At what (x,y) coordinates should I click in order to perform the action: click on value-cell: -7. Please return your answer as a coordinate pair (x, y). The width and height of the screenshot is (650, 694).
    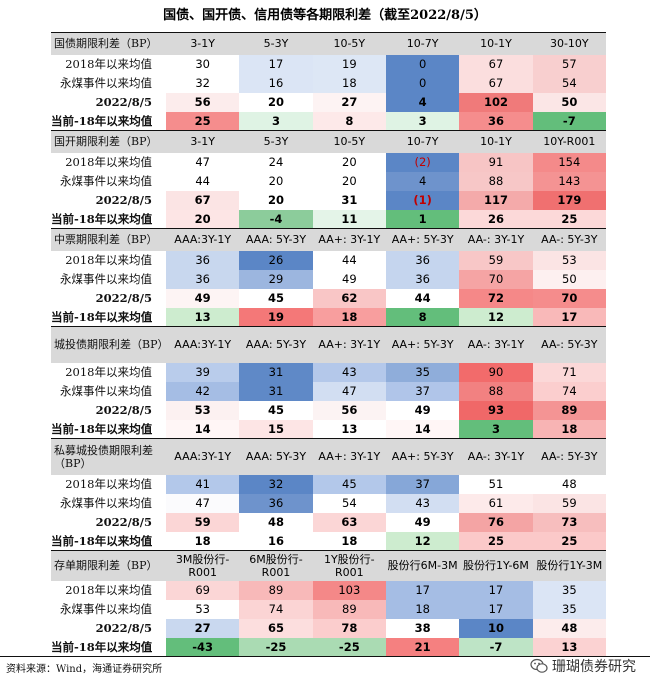
    Looking at the image, I should click on (496, 647).